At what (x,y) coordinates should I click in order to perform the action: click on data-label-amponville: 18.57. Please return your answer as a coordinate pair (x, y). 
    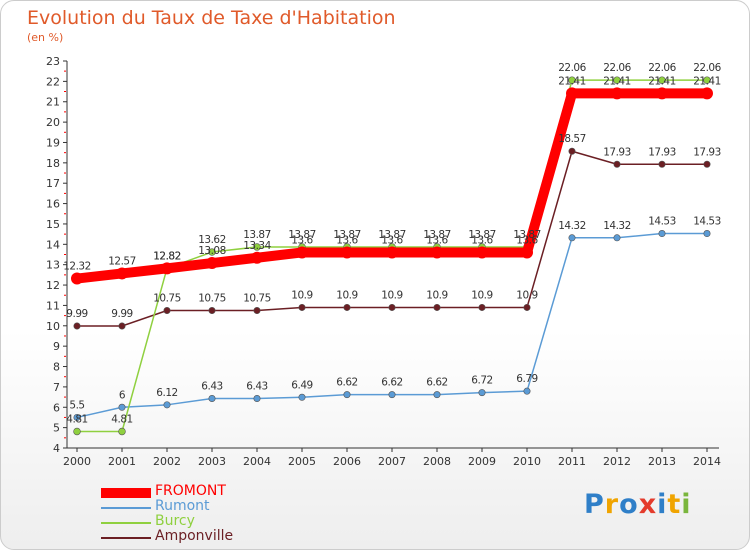
    Looking at the image, I should click on (572, 139).